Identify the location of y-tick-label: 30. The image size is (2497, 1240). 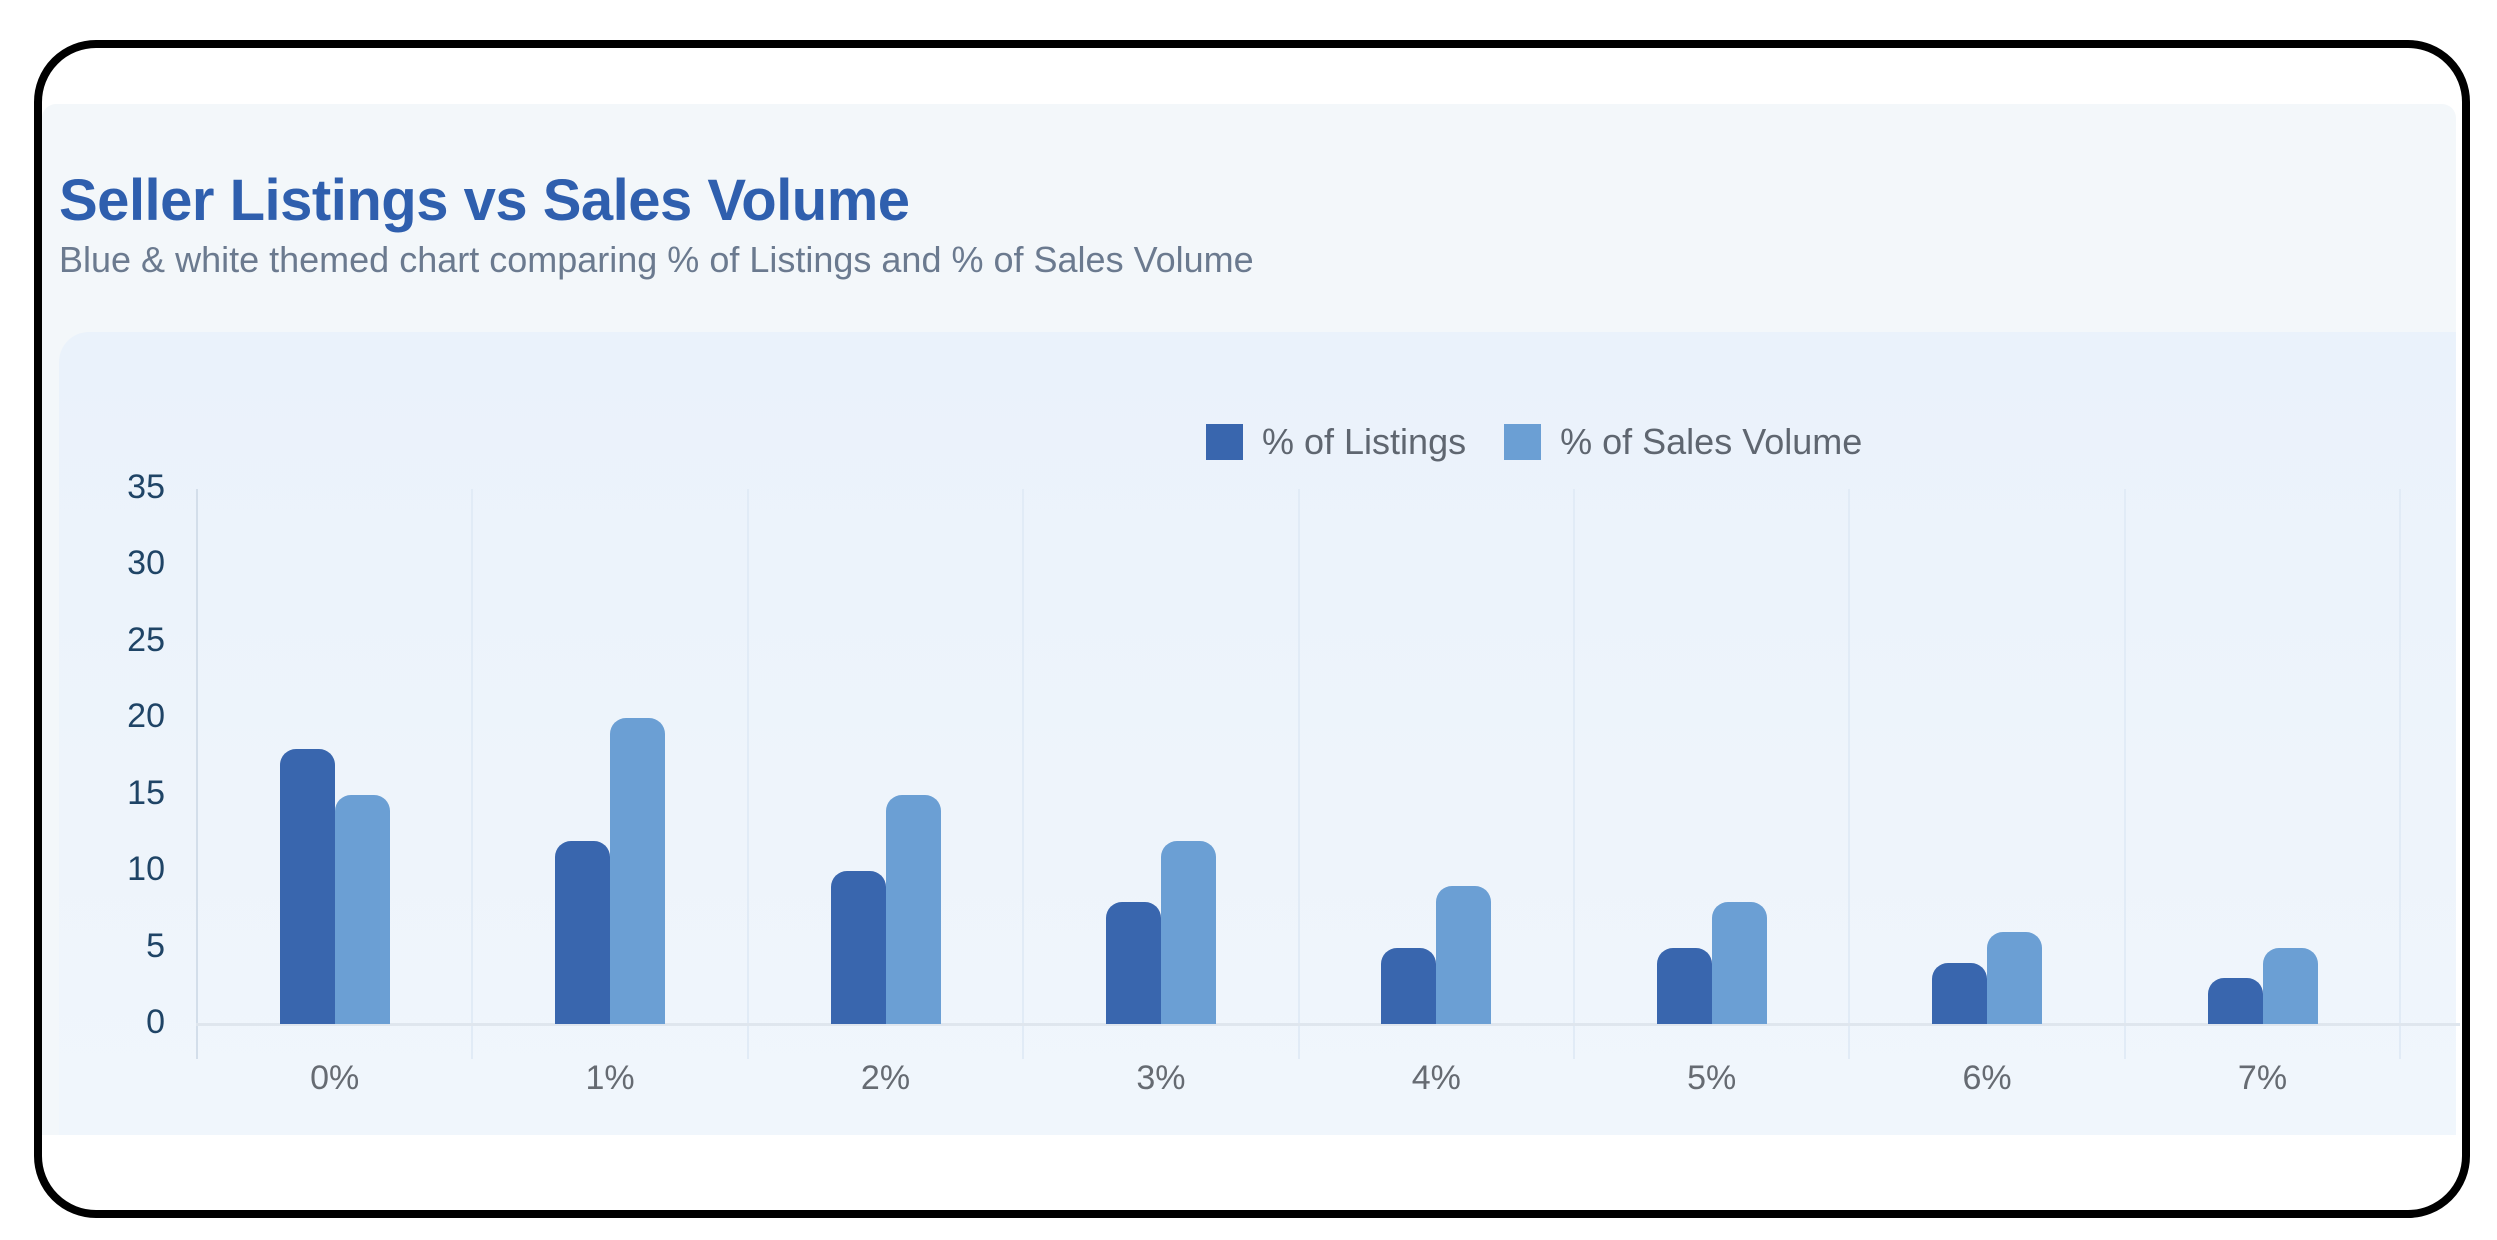
(146, 563).